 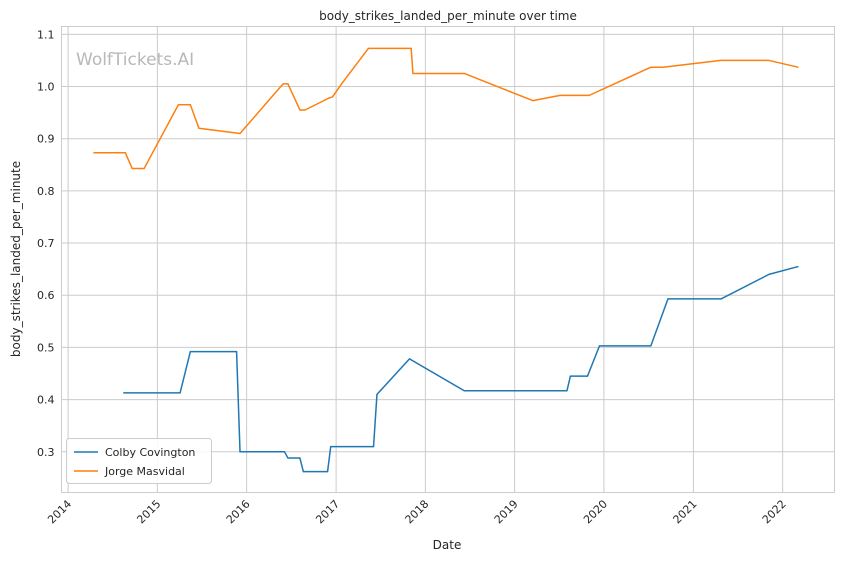 I want to click on legend-box, so click(x=139, y=461).